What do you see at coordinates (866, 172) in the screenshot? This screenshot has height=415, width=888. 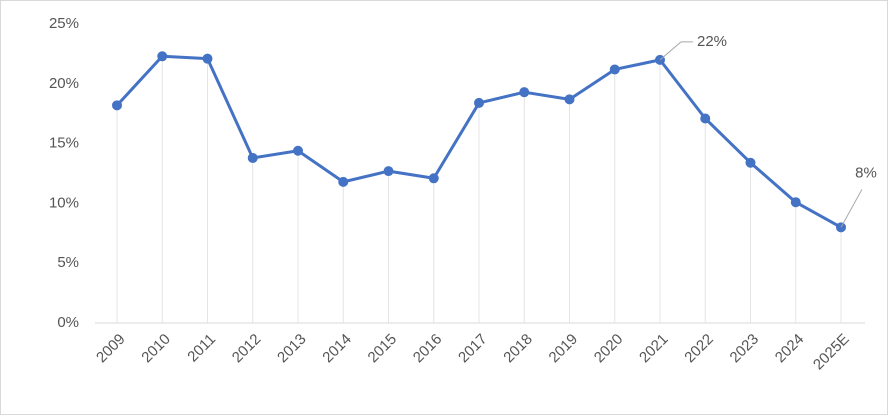 I see `data-label: 8%` at bounding box center [866, 172].